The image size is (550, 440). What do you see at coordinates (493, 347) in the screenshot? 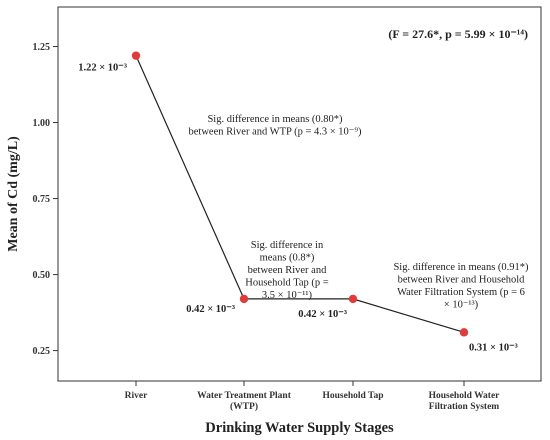
I see `point-value-label: 0.31 × 10⁻³` at bounding box center [493, 347].